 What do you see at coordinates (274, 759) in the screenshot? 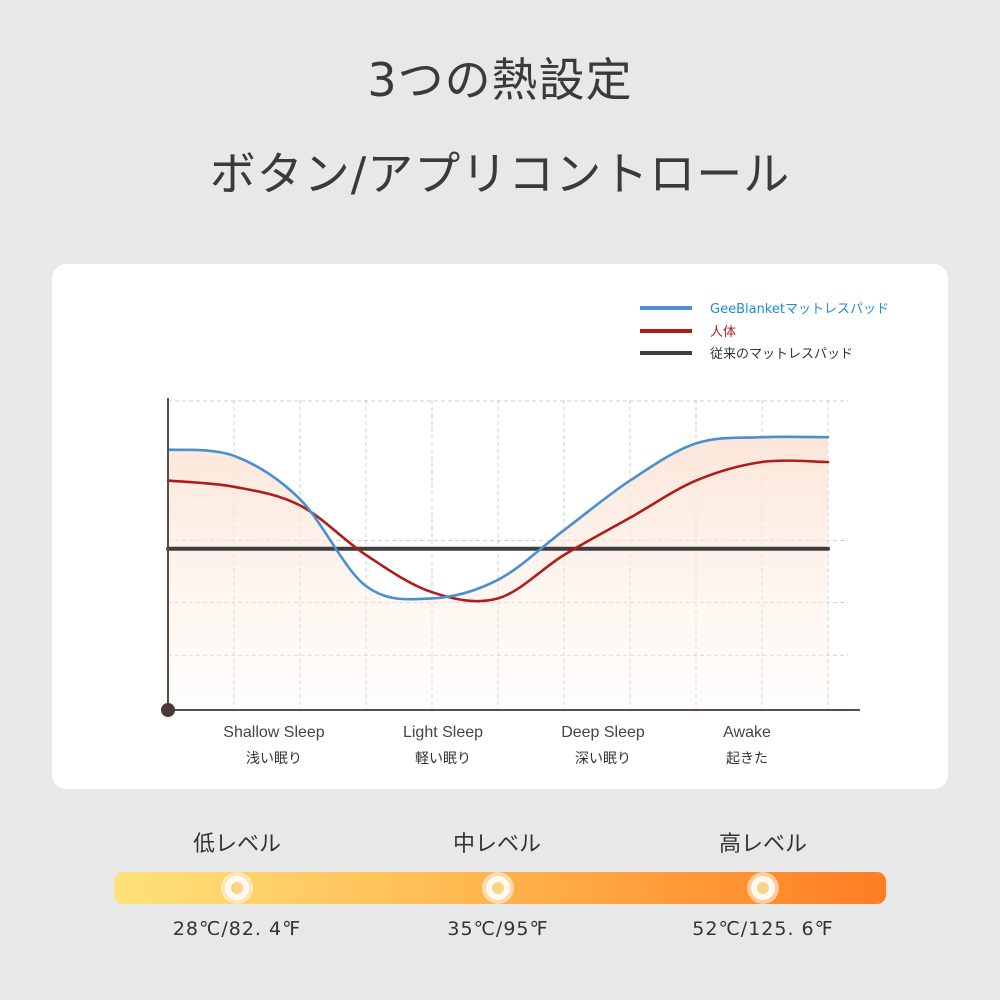
I see `x-tick-sublabel: 浅い眠り` at bounding box center [274, 759].